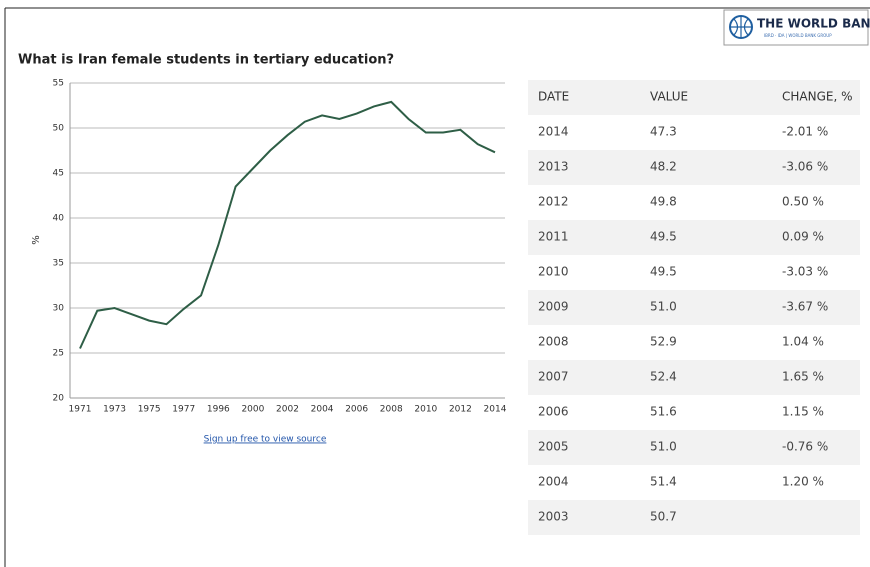  Describe the element at coordinates (553, 167) in the screenshot. I see `table-cell: 2013` at that location.